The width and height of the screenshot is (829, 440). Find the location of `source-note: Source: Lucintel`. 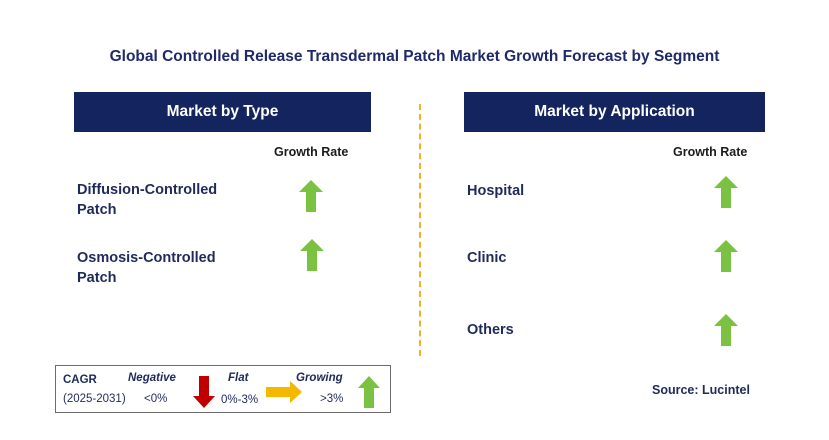

source-note: Source: Lucintel is located at coordinates (701, 390).